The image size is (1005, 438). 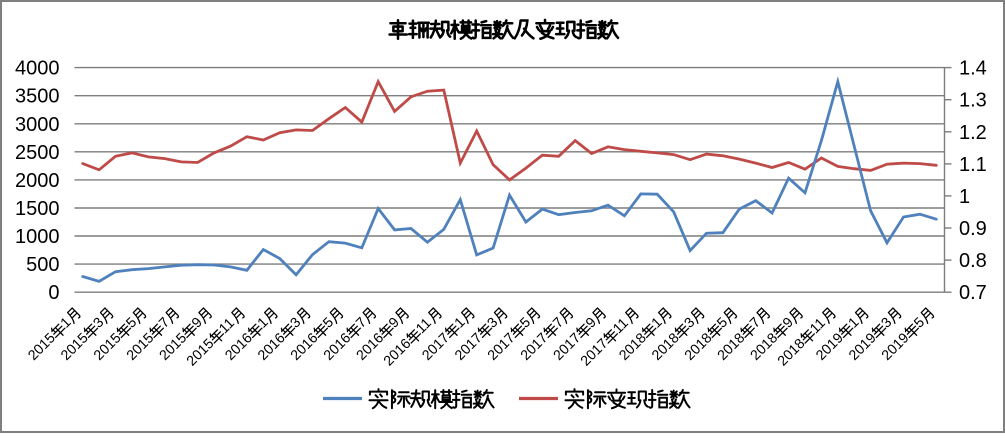 I want to click on svg-text: 0.8, so click(x=973, y=261).